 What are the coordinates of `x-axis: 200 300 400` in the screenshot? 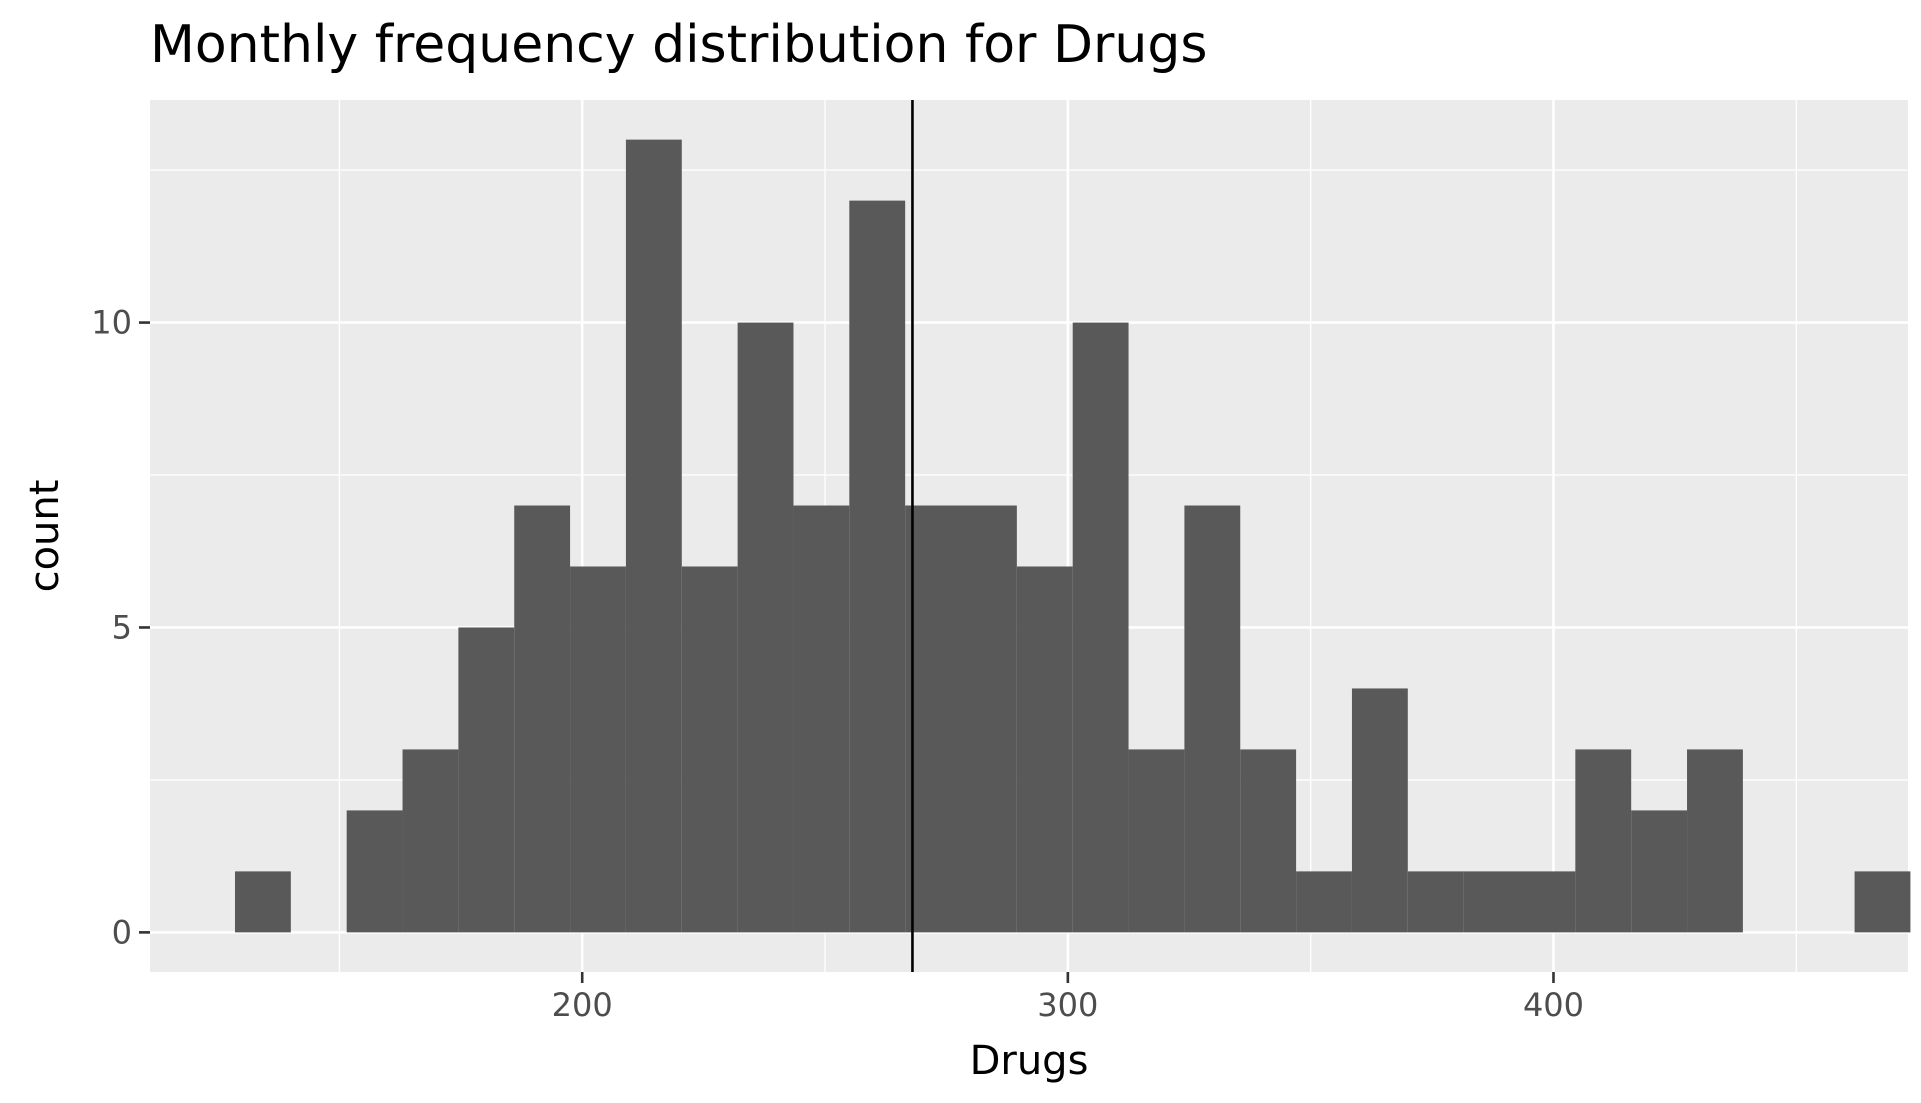 It's located at (1068, 998).